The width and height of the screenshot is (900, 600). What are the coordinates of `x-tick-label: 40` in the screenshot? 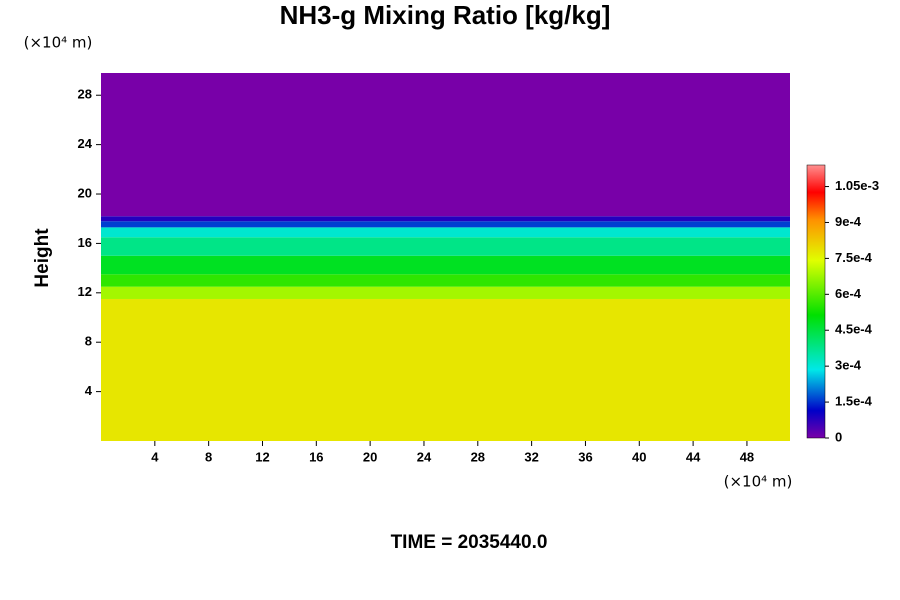 It's located at (639, 456).